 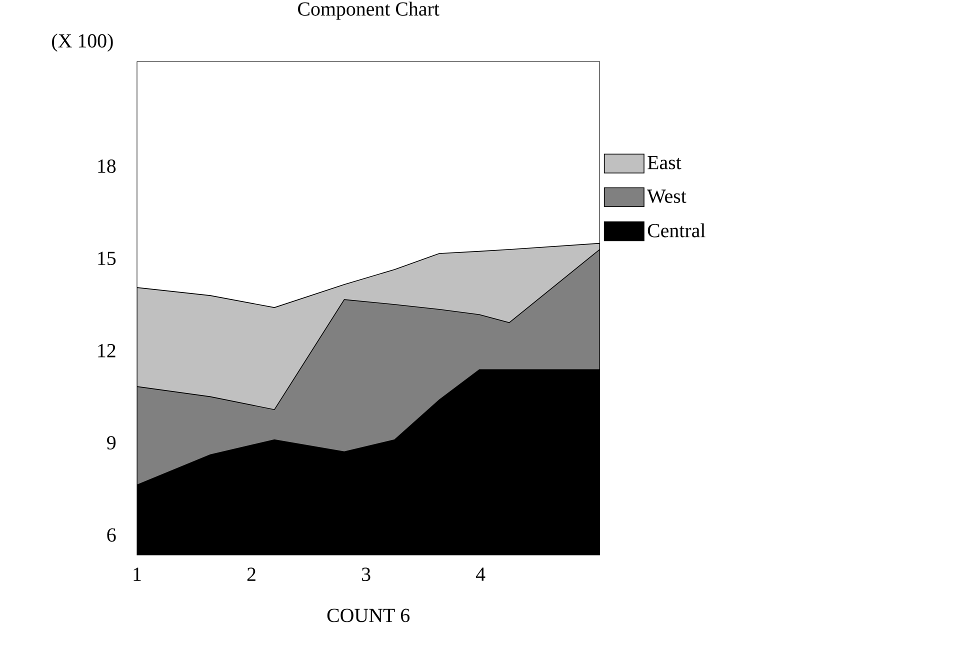 What do you see at coordinates (107, 259) in the screenshot?
I see `y-tick-label: 15` at bounding box center [107, 259].